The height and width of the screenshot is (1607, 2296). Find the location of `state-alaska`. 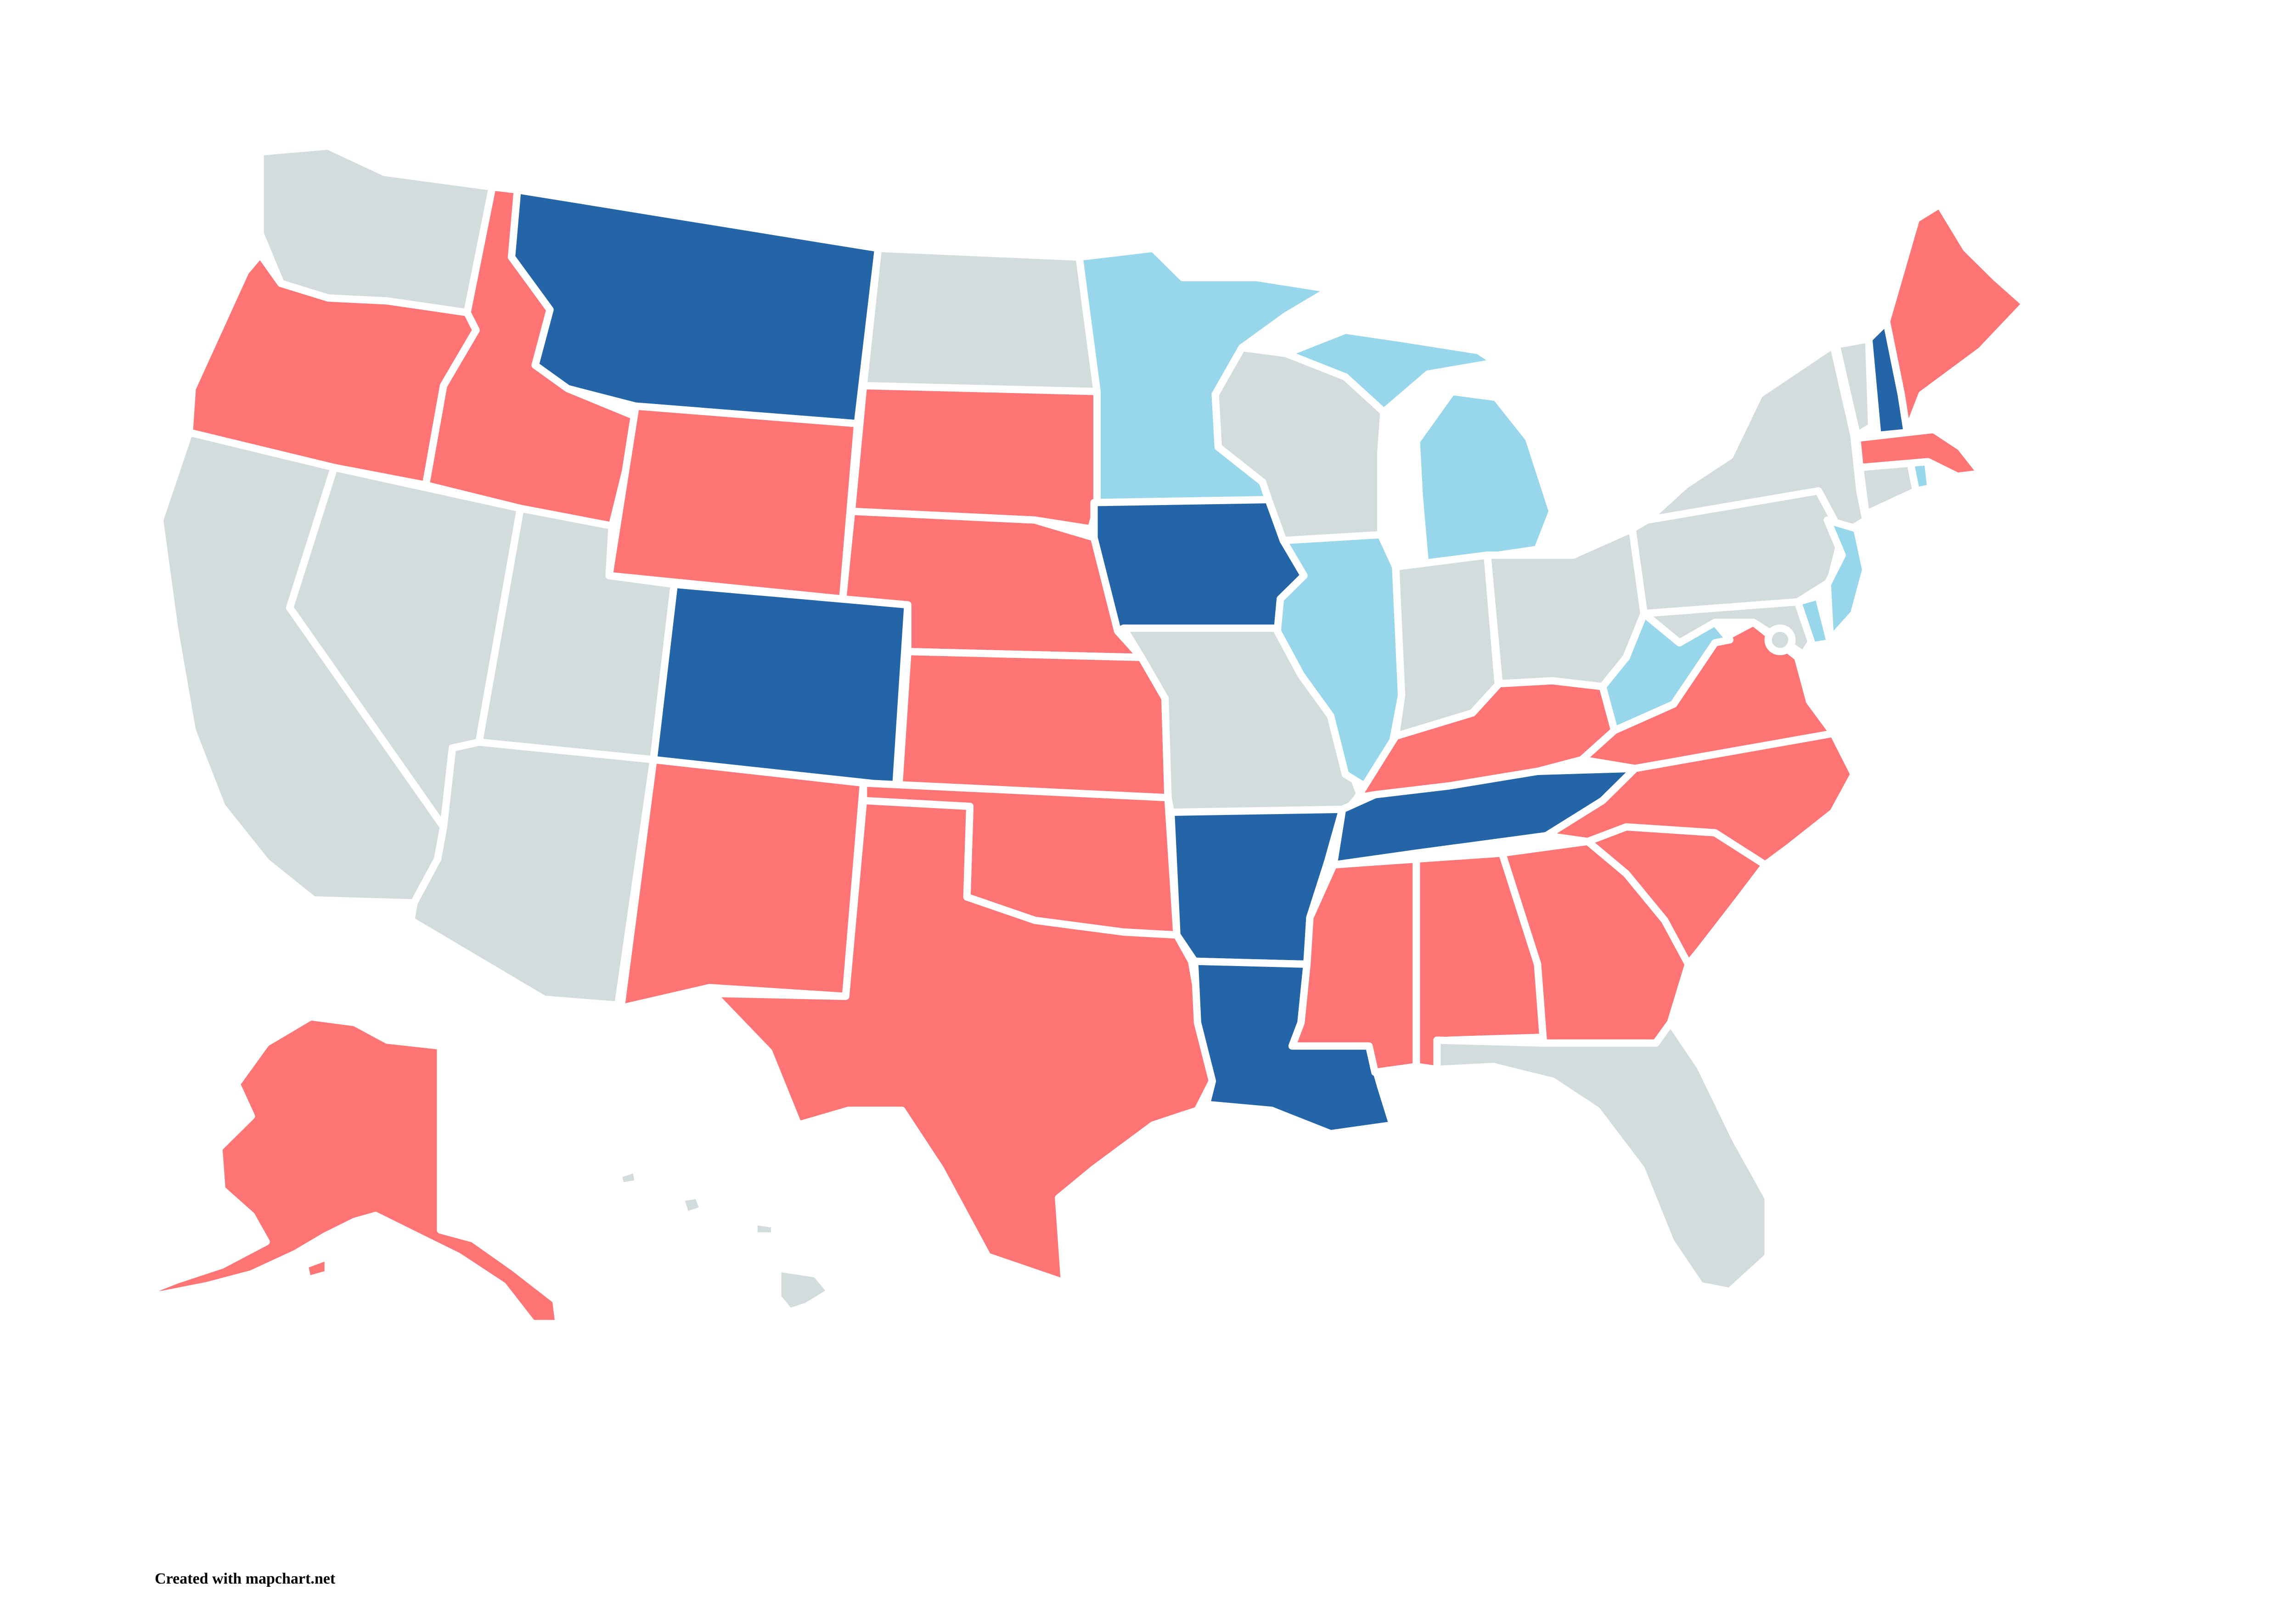

state-alaska is located at coordinates (346, 1170).